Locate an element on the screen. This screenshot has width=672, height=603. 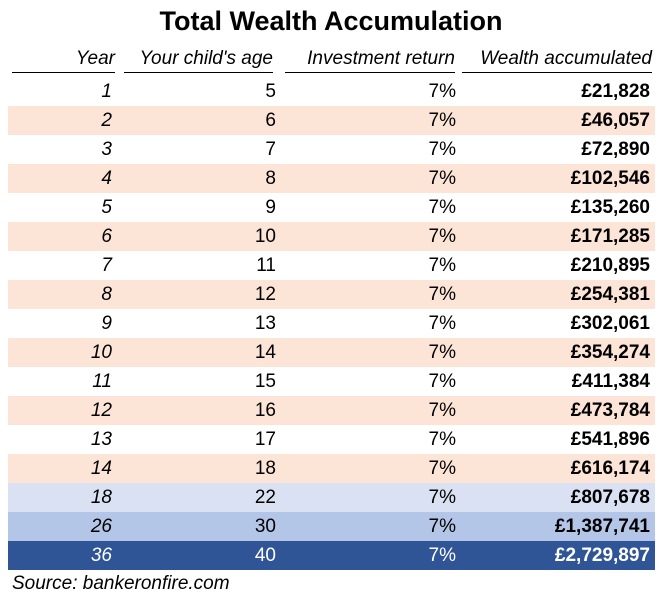
table-row: 26 30 7% £1,387,741 is located at coordinates (331, 526).